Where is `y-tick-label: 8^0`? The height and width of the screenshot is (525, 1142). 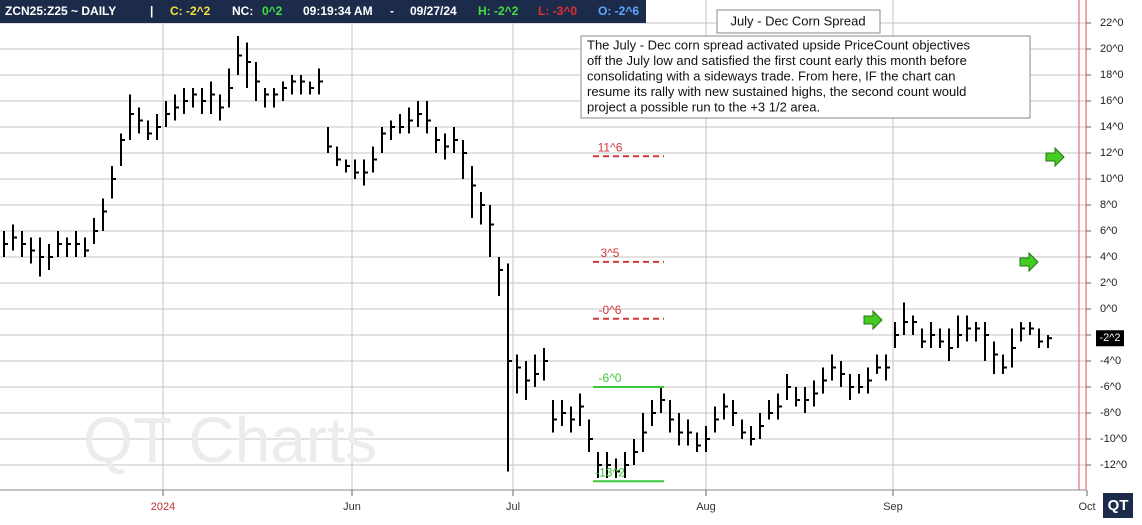 y-tick-label: 8^0 is located at coordinates (1108, 205).